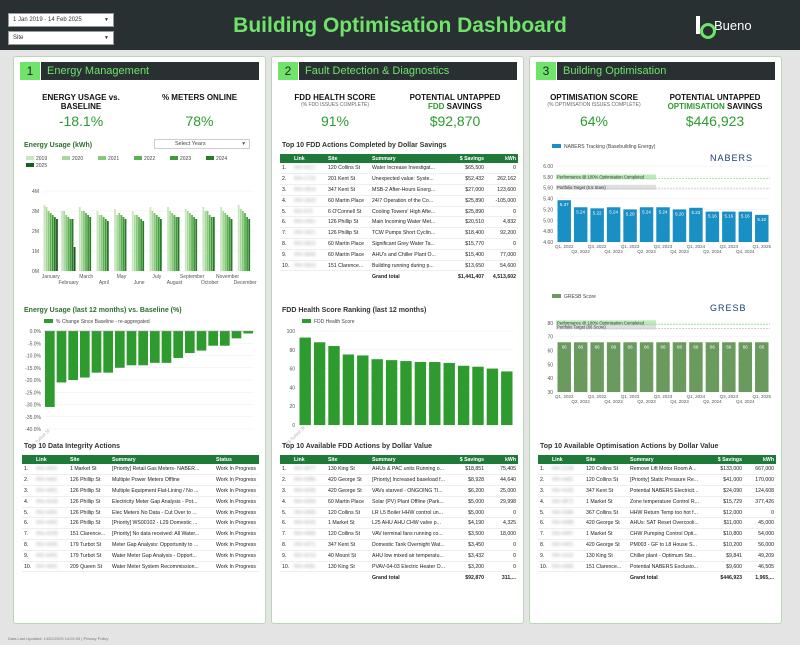  Describe the element at coordinates (309, 470) in the screenshot. I see `row-link: INV-4077` at that location.